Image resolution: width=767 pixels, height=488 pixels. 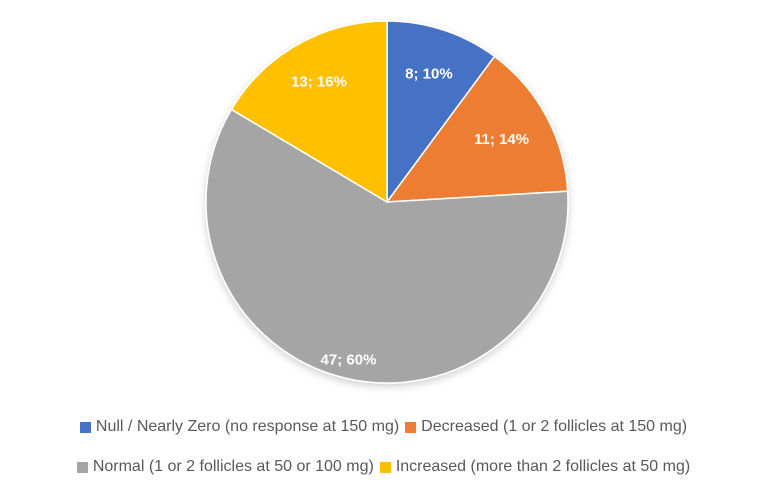 What do you see at coordinates (411, 427) in the screenshot?
I see `legend-swatch-decreased` at bounding box center [411, 427].